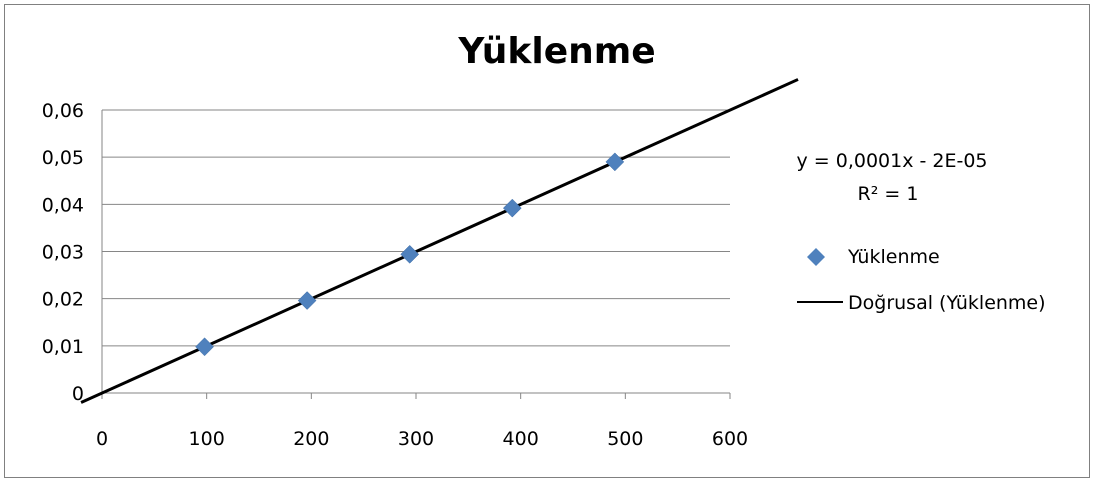 The image size is (1094, 484). I want to click on r-squared-label: R² = 1, so click(888, 194).